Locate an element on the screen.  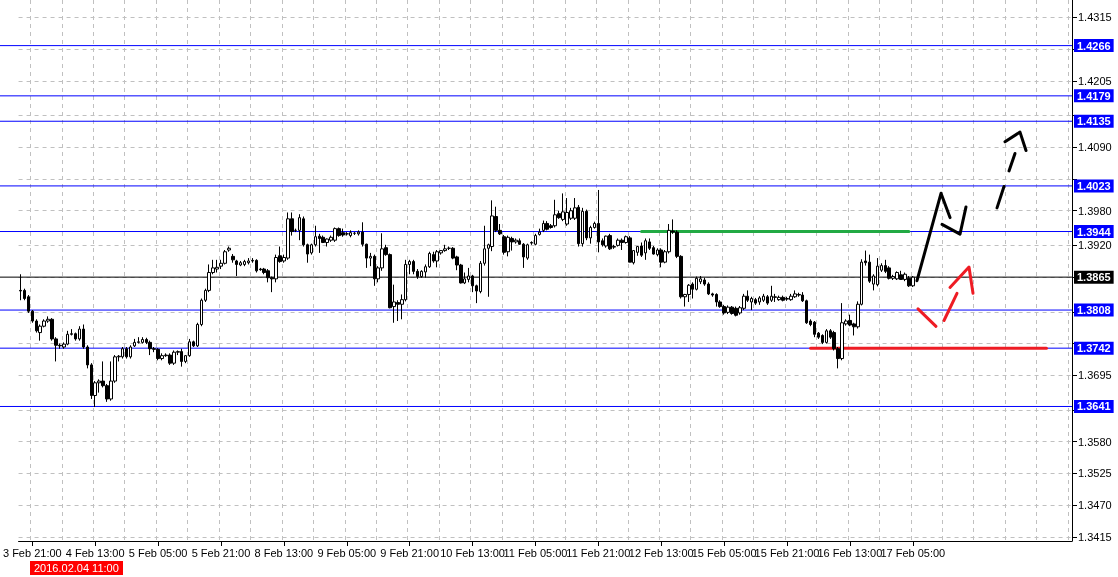
y-tick-label: 1.3415 is located at coordinates (1095, 536).